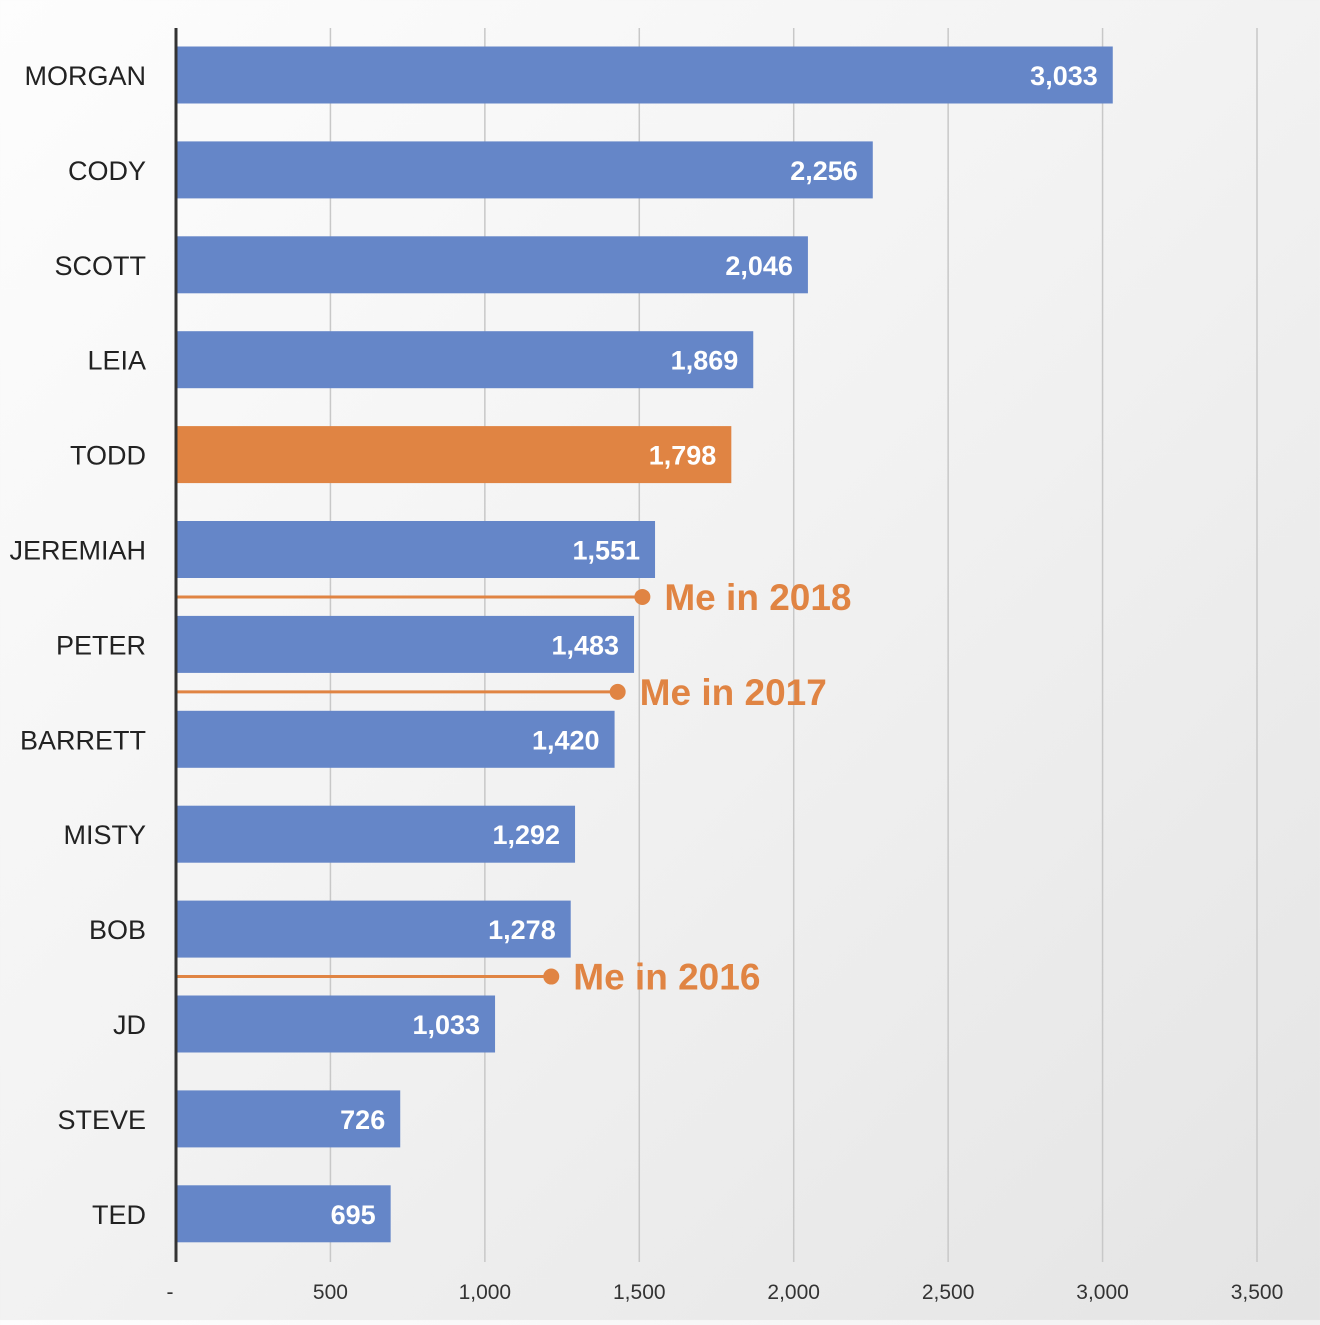  What do you see at coordinates (416, 549) in the screenshot?
I see `bar-jeremiah` at bounding box center [416, 549].